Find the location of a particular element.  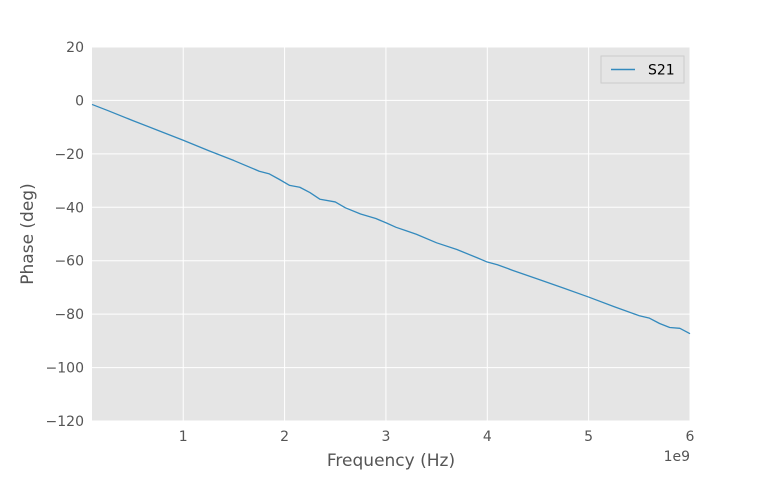

y-tick-label: −20 is located at coordinates (69, 155).